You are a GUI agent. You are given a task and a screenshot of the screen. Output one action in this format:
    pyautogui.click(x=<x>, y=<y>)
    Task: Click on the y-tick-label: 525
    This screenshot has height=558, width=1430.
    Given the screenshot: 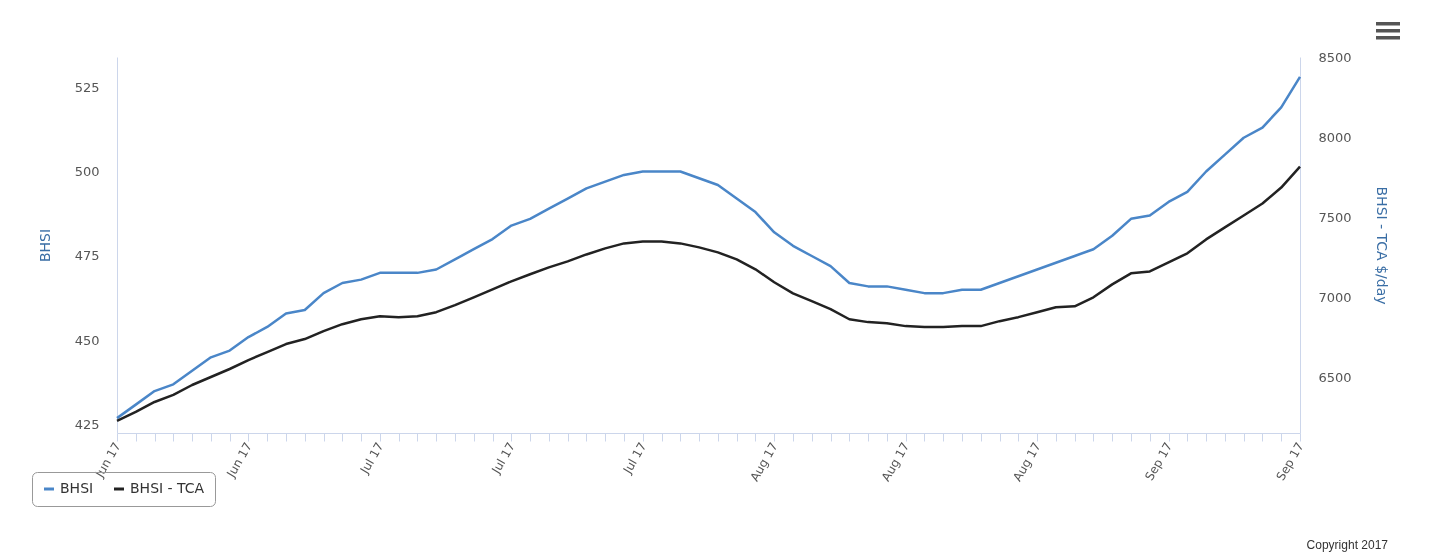 What is the action you would take?
    pyautogui.click(x=87, y=87)
    